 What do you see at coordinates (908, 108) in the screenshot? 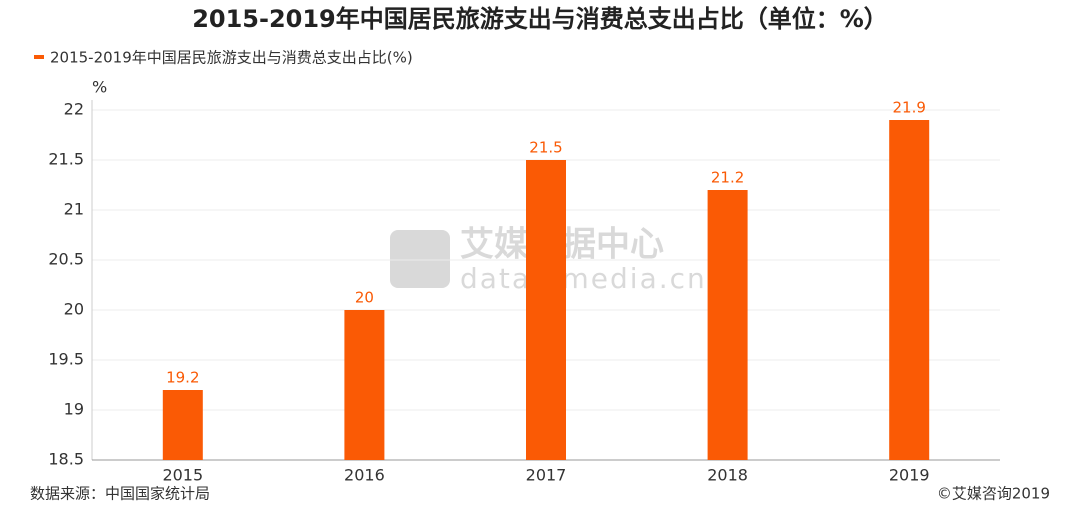
I see `data-label: 21.9` at bounding box center [908, 108].